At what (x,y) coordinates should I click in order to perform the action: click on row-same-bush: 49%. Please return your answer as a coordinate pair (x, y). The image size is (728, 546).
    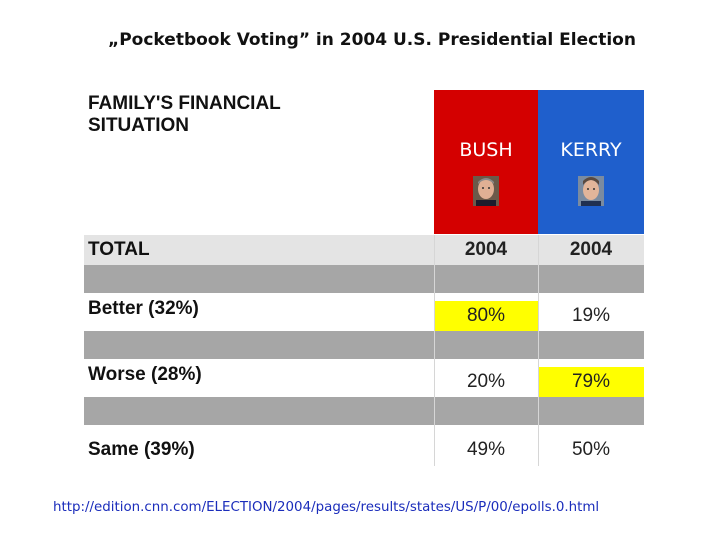
    Looking at the image, I should click on (486, 449).